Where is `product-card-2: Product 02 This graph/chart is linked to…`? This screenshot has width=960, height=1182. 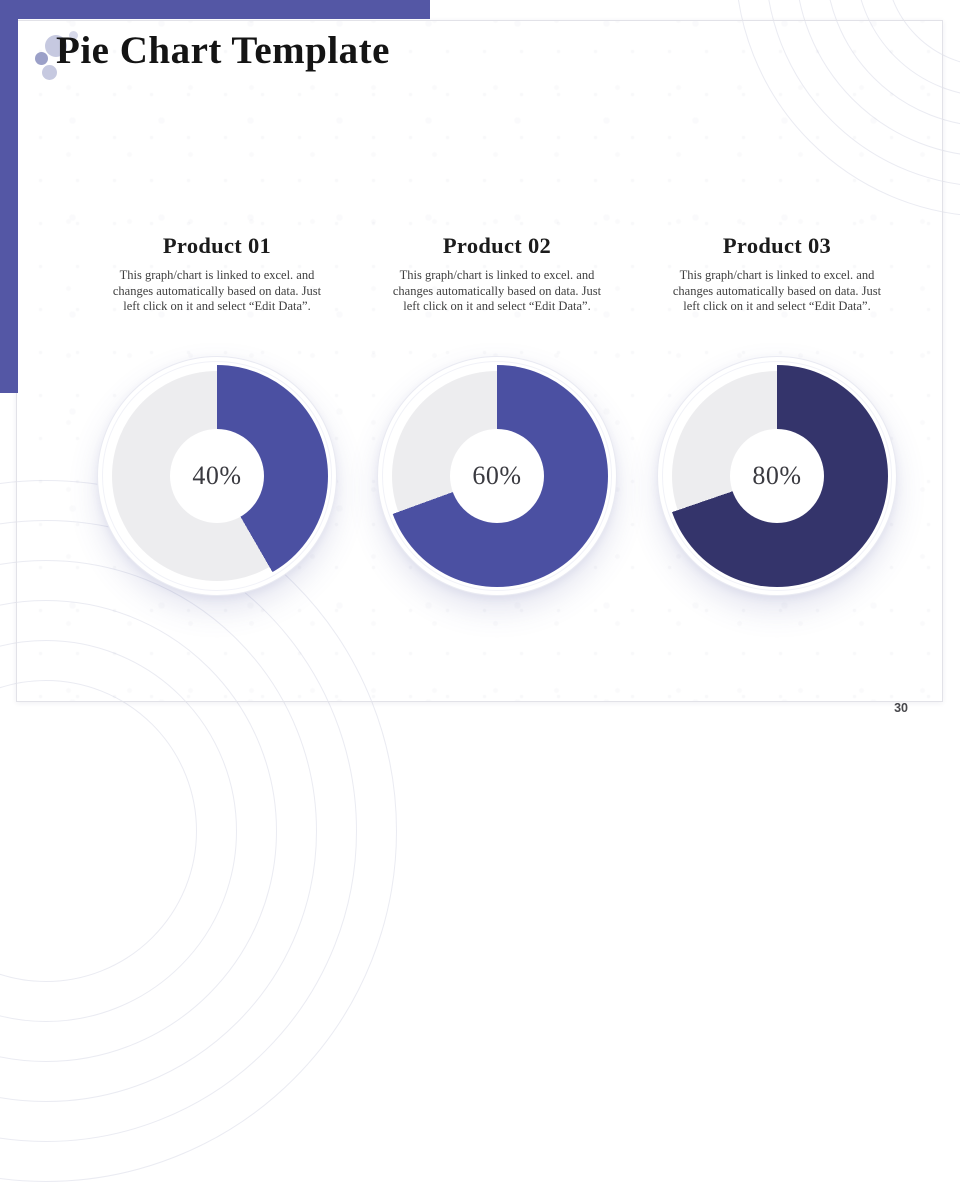 product-card-2: Product 02 This graph/chart is linked to… is located at coordinates (497, 414).